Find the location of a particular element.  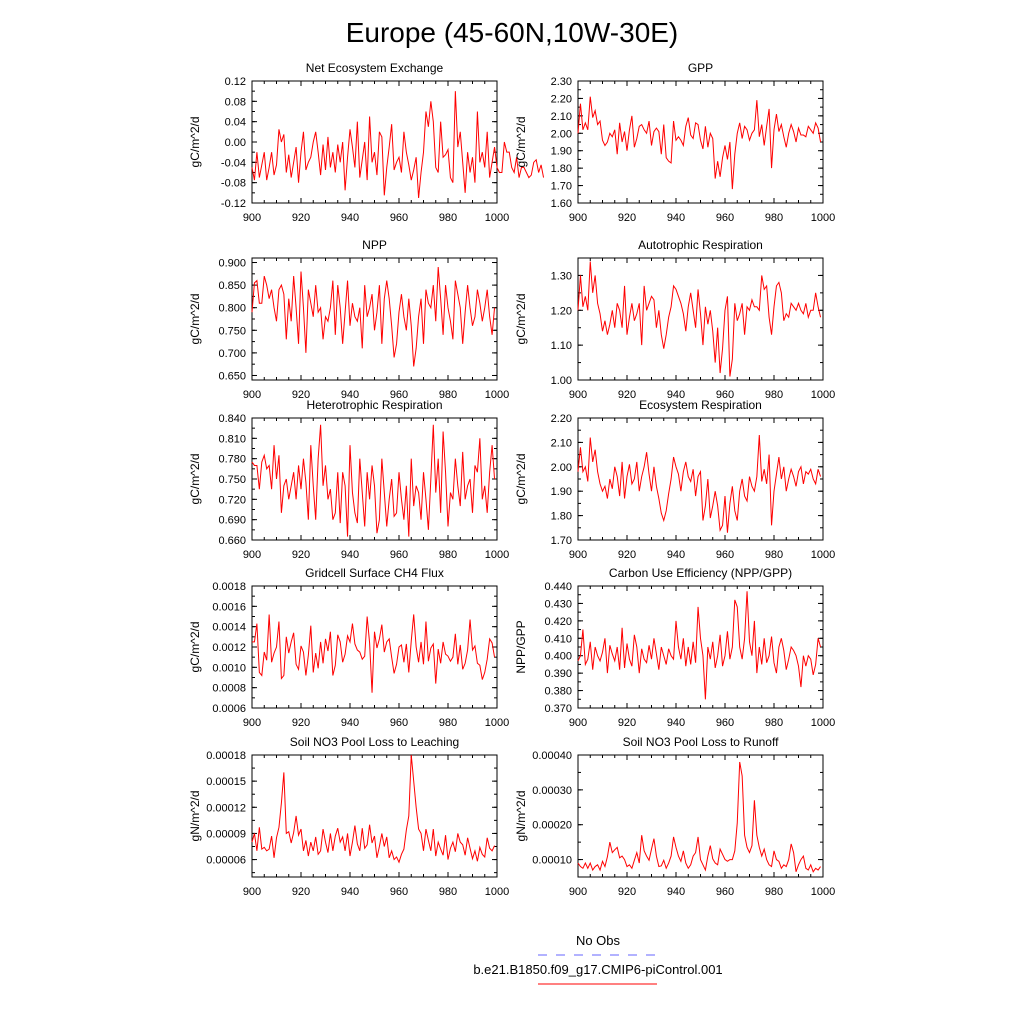

y-tick-label: 1.70 is located at coordinates (561, 187).